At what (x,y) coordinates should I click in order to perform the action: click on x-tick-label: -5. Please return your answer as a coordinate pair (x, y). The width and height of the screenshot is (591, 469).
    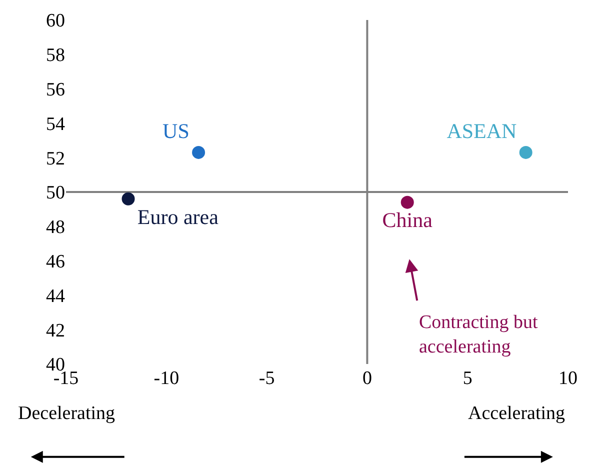
    Looking at the image, I should click on (266, 378).